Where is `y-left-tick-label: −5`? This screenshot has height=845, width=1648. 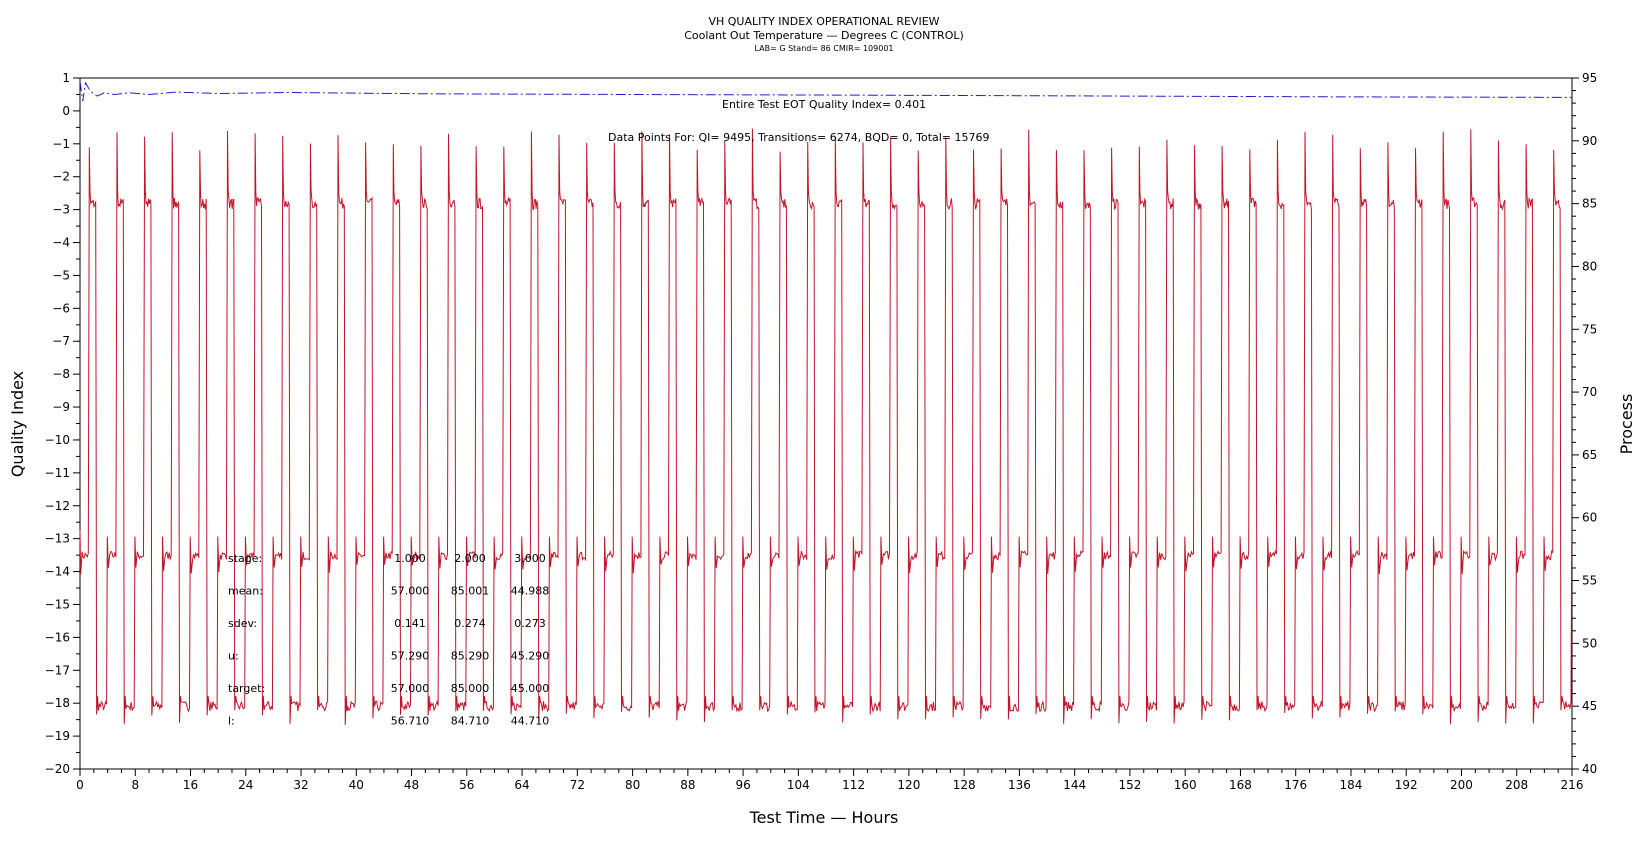
y-left-tick-label: −5 is located at coordinates (61, 275).